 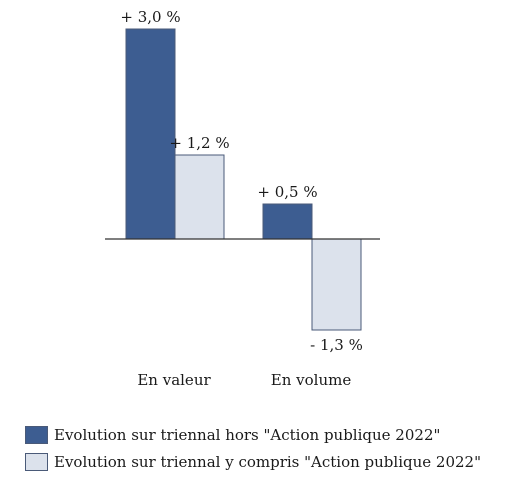 I want to click on bar-series-1-volume, so click(x=287, y=221).